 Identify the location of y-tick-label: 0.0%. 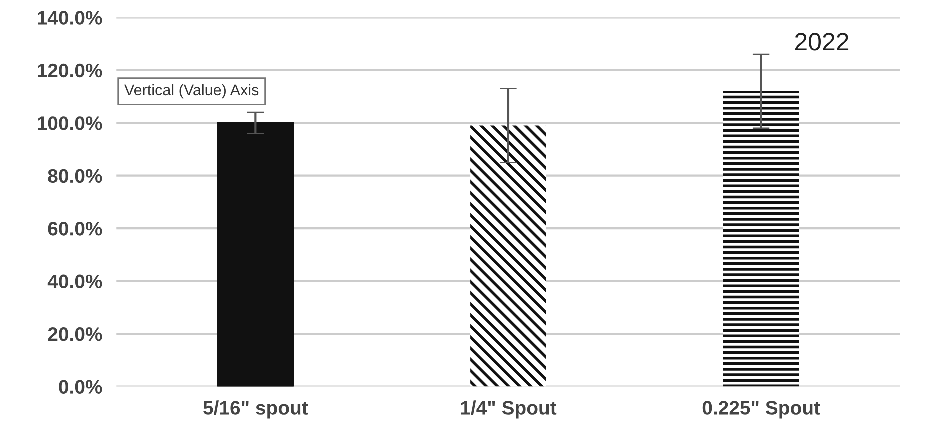
(80, 387).